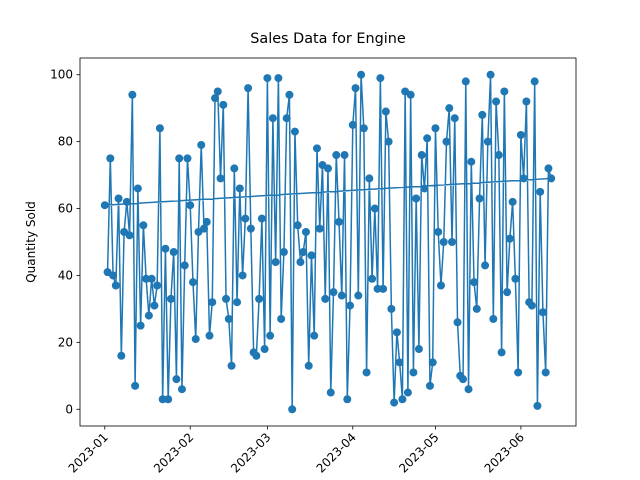  Describe the element at coordinates (69, 409) in the screenshot. I see `y-tick-label: 0` at that location.